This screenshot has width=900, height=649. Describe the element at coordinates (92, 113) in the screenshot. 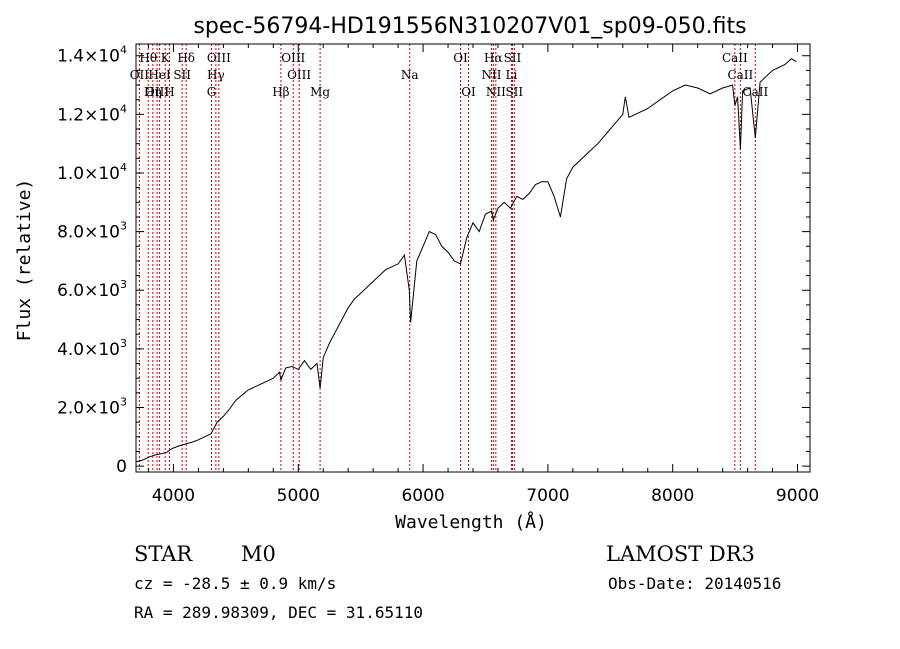

I see `y-tick-label-6: 1.2×10⁴` at that location.